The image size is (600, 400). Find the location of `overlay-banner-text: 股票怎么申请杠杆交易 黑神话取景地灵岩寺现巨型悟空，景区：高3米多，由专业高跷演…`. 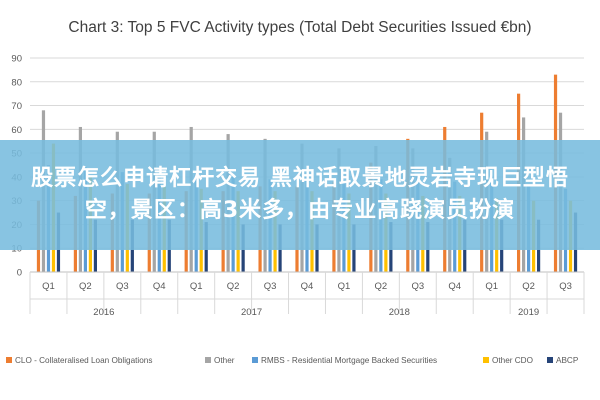

overlay-banner-text: 股票怎么申请杠杆交易 黑神话取景地灵岩寺现巨型悟空，景区：高3米多，由专业高跷演… is located at coordinates (300, 194).